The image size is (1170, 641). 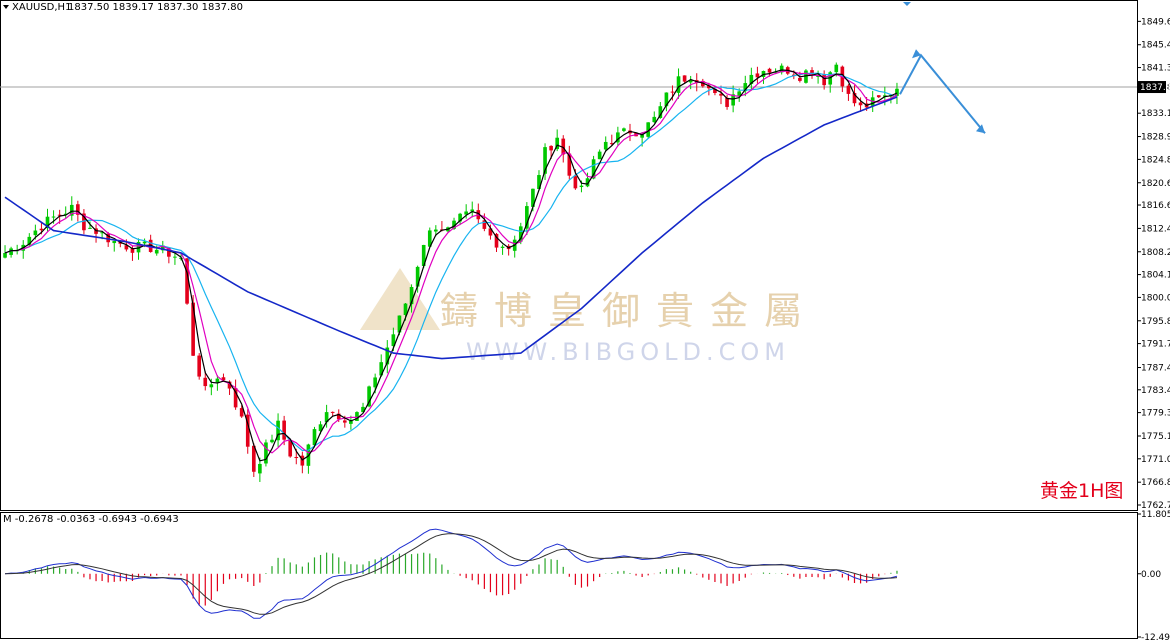 I want to click on forecast-arrow-up-head, so click(x=916, y=54).